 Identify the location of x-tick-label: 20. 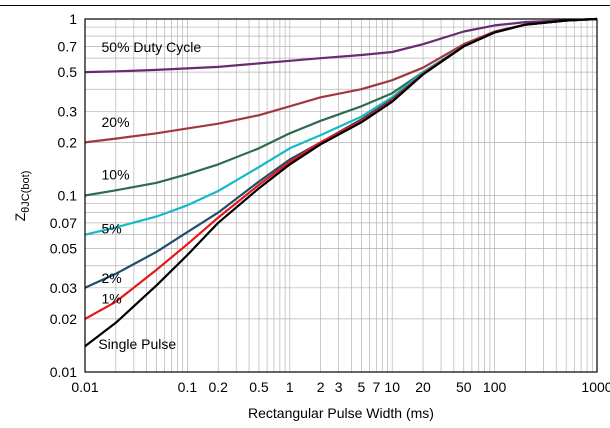
(423, 387).